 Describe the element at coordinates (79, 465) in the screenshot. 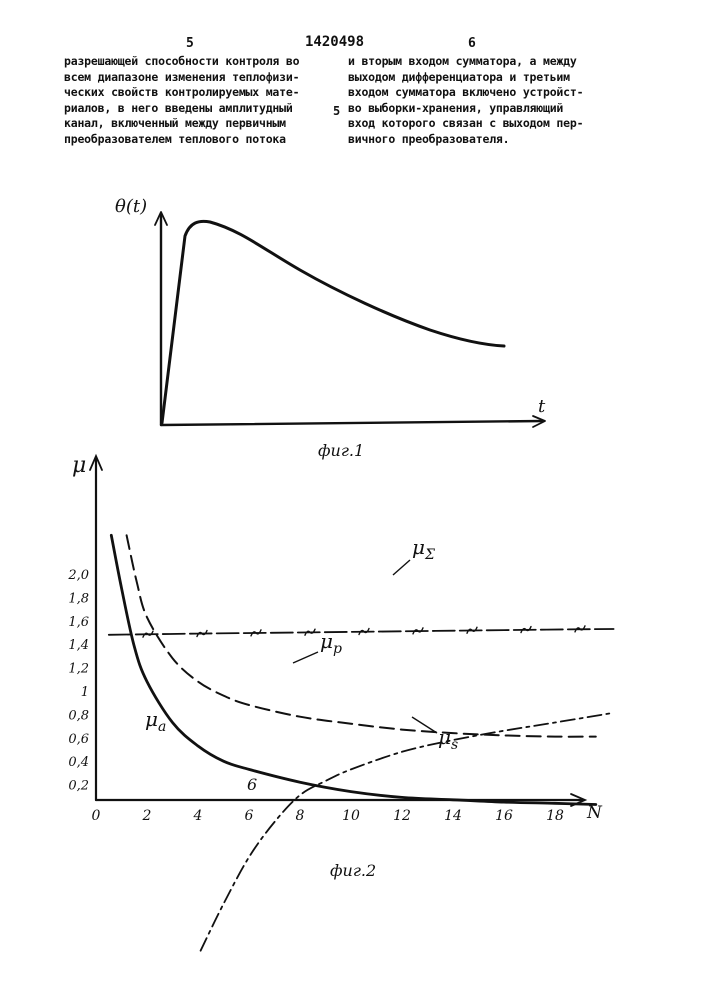

I see `fig2-y-axis-label: μ` at that location.